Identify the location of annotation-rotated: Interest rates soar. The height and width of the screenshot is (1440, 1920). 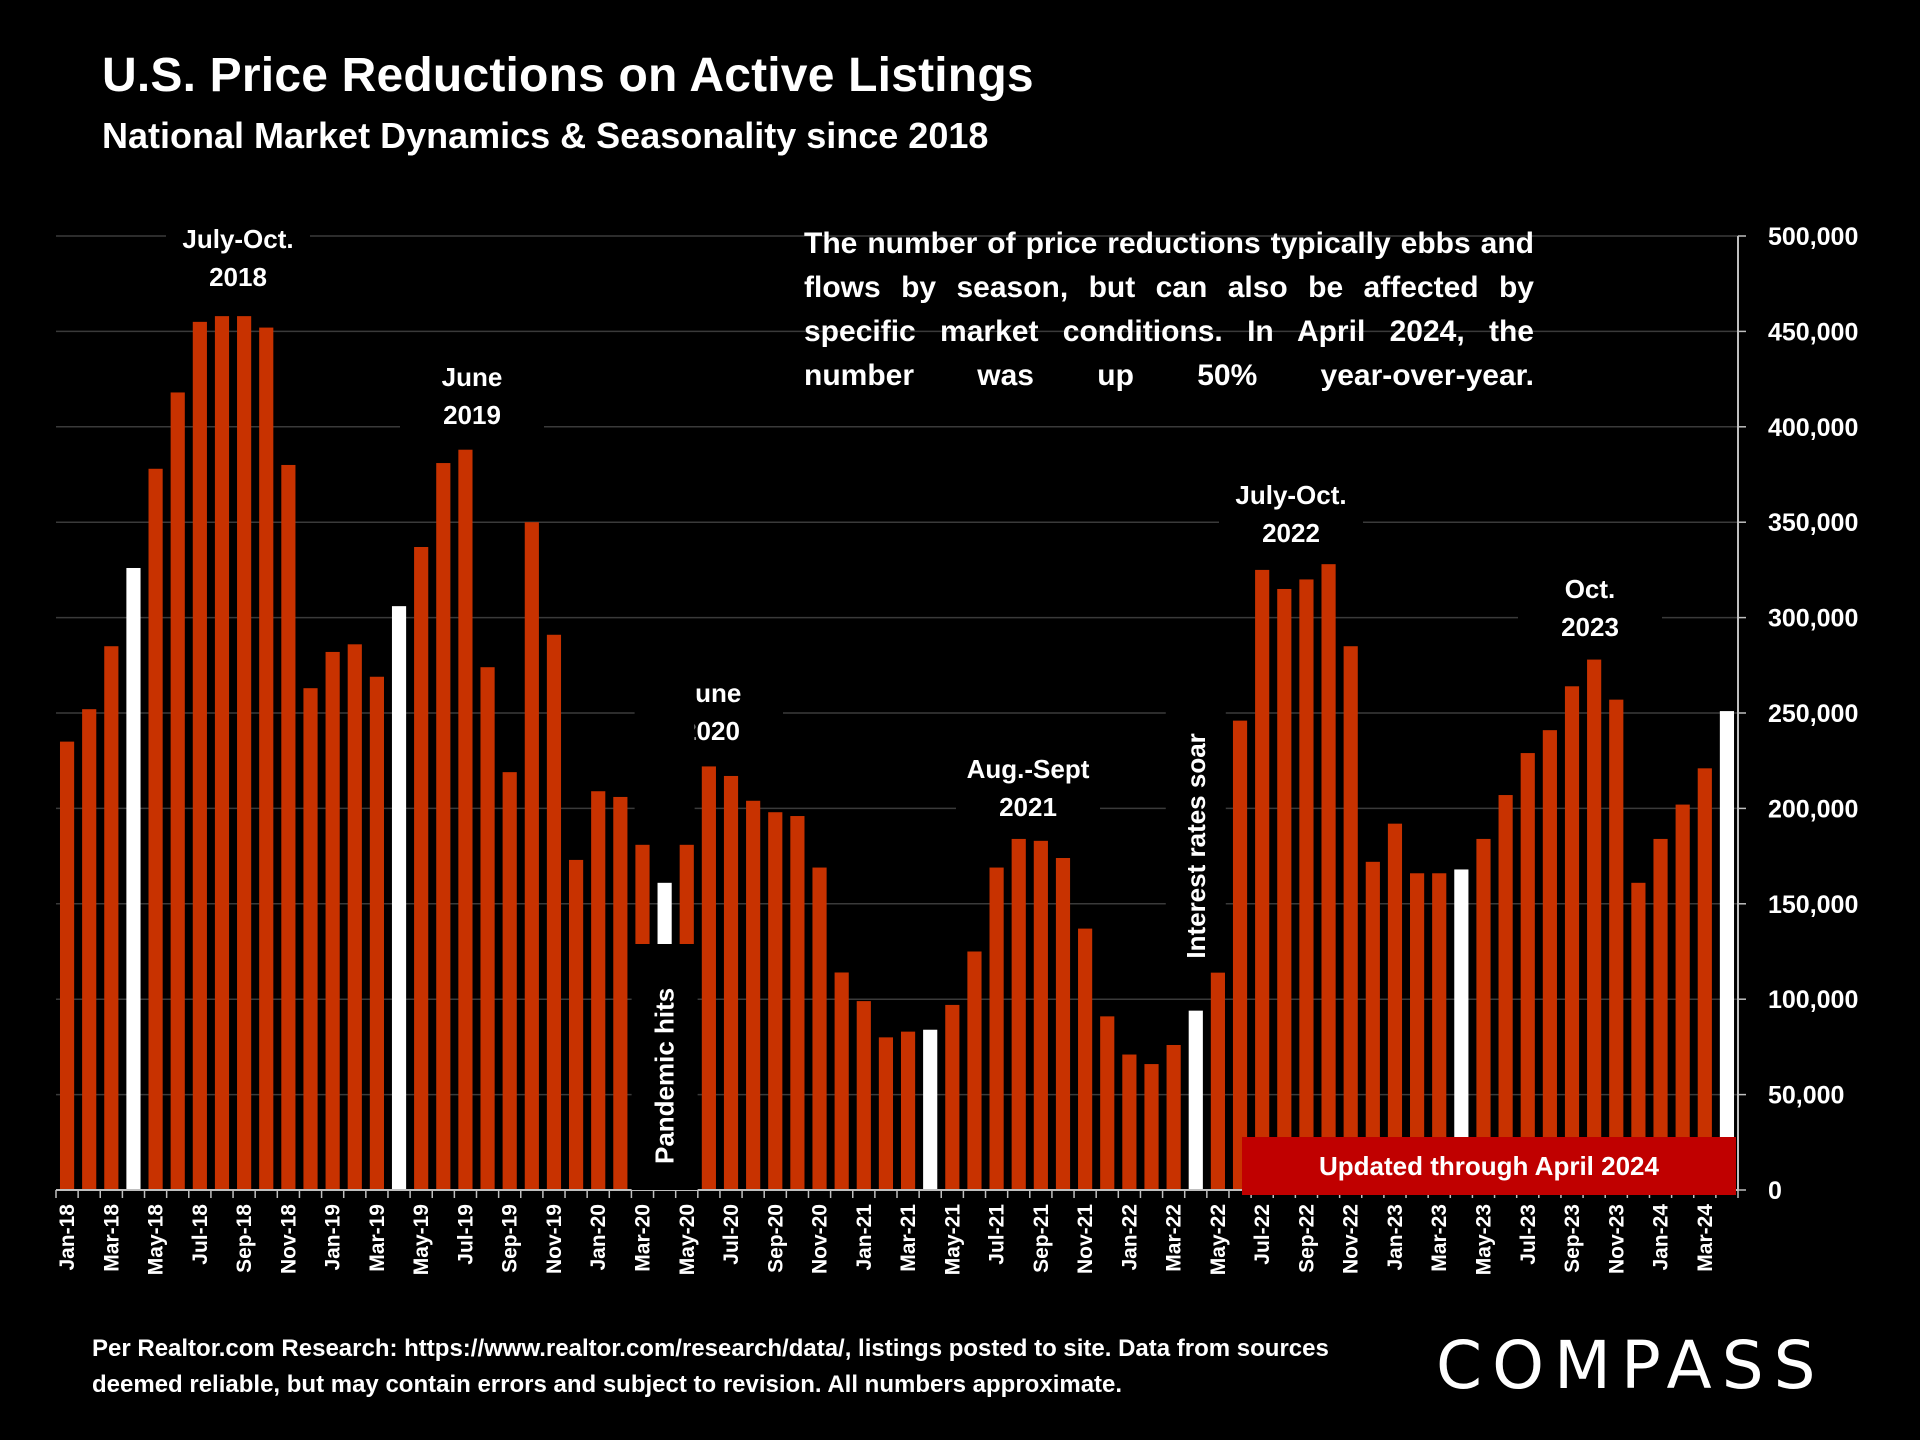
(1196, 845).